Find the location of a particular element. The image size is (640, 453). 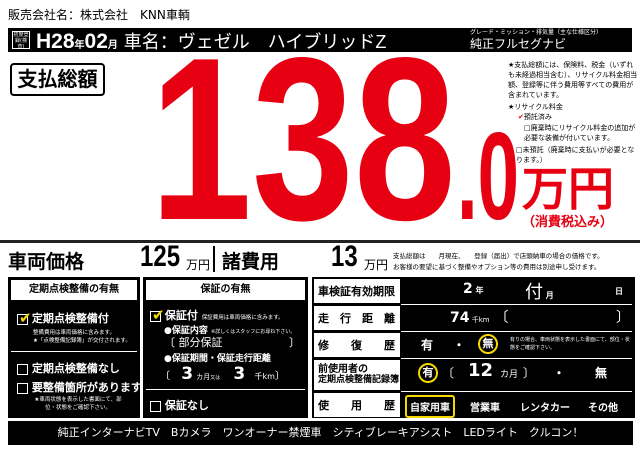

shaken-month: 付 is located at coordinates (534, 292).